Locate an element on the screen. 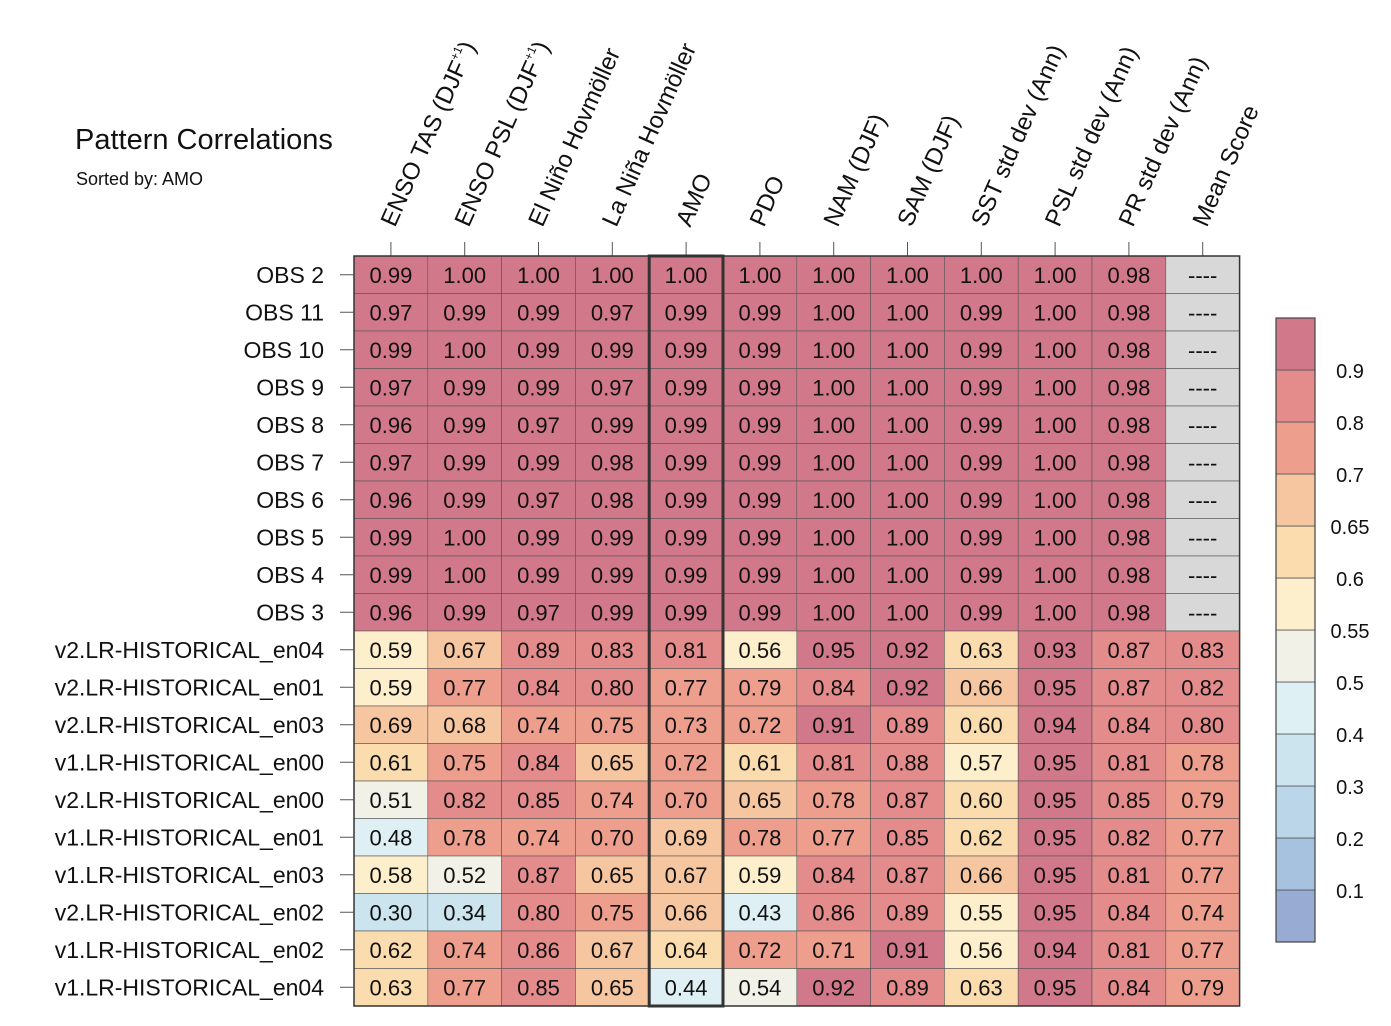  cell-value-label: 0.56 is located at coordinates (981, 950).